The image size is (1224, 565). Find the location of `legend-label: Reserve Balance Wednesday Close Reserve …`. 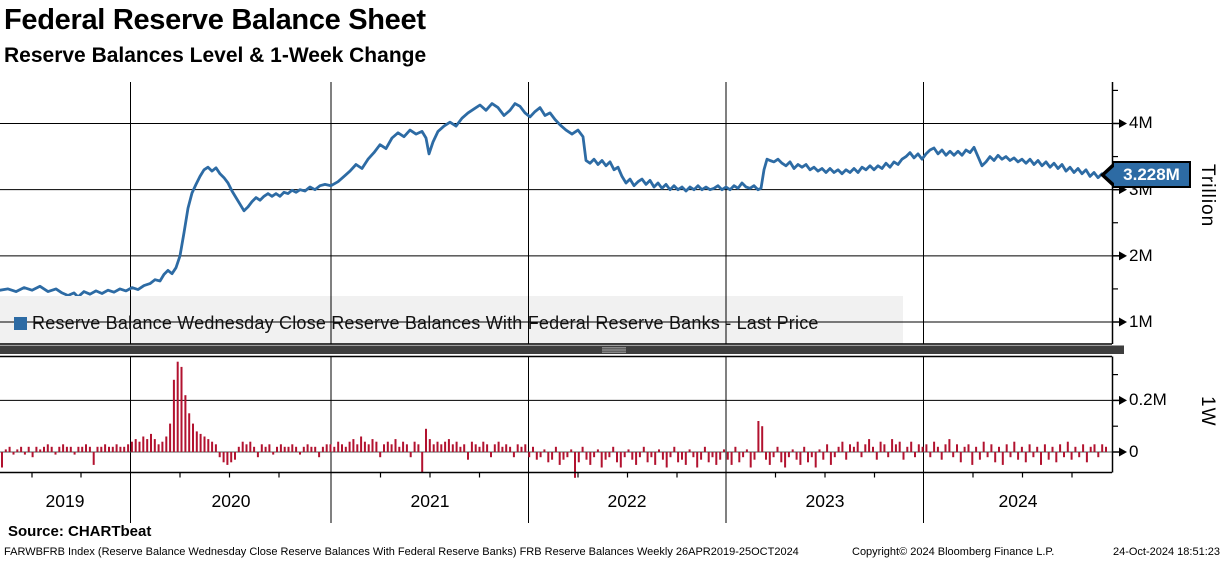

legend-label: Reserve Balance Wednesday Close Reserve … is located at coordinates (425, 322).